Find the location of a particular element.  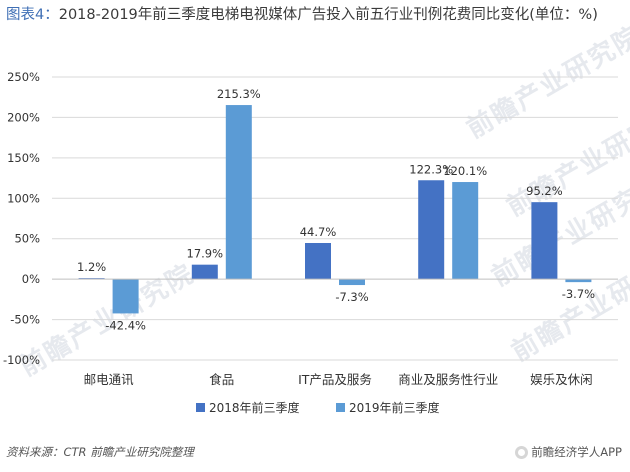

data-label: 120.1% is located at coordinates (465, 171).